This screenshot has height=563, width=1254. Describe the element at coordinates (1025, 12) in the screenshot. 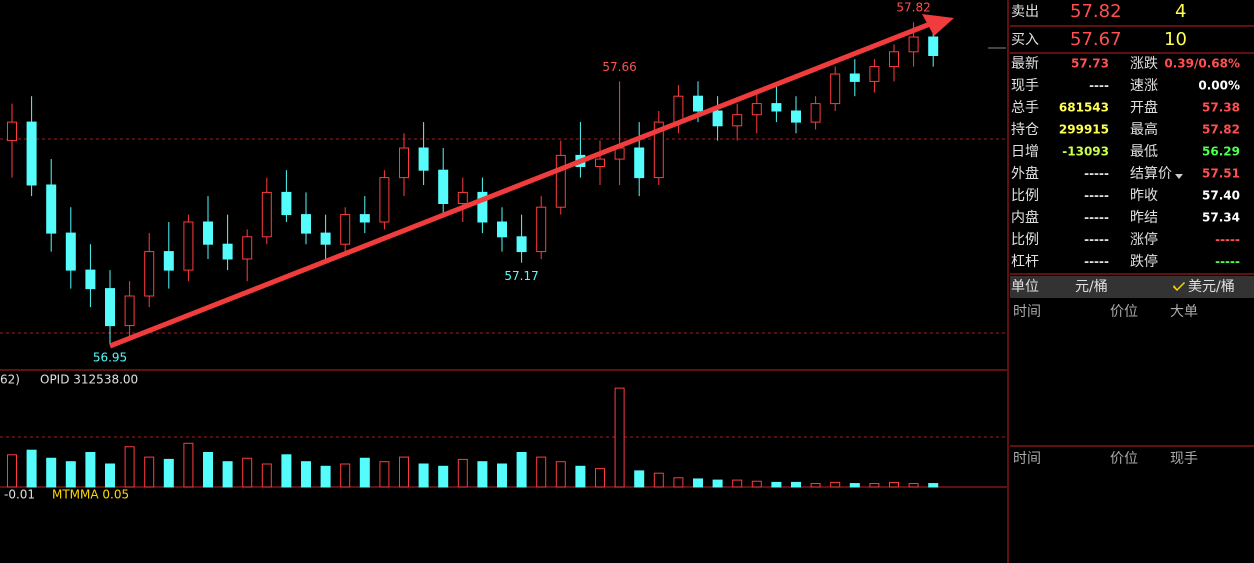

I see `ask-label: 卖出` at that location.